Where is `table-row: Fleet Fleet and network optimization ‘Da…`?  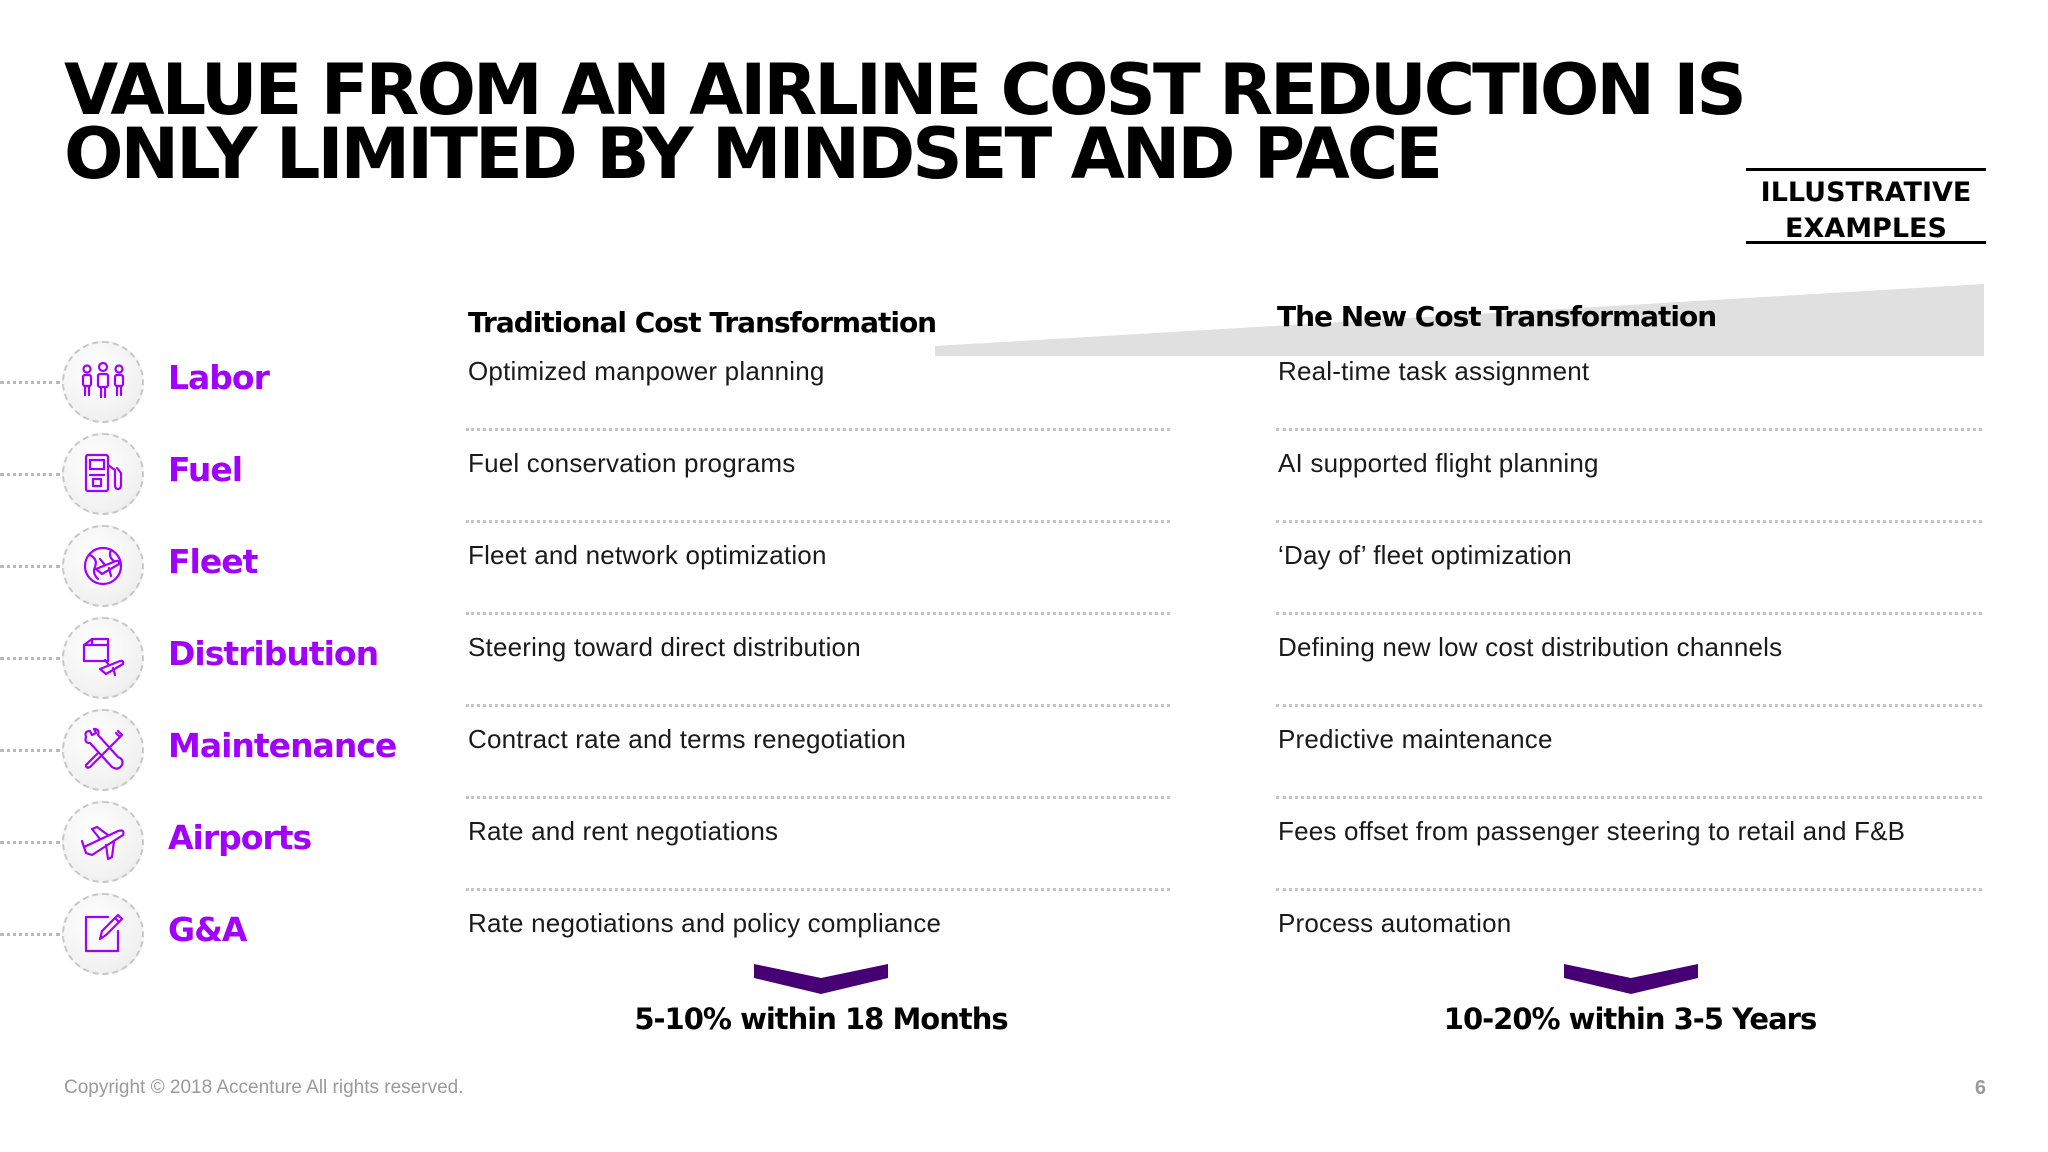
table-row: Fleet Fleet and network optimization ‘Da… is located at coordinates (1024, 567).